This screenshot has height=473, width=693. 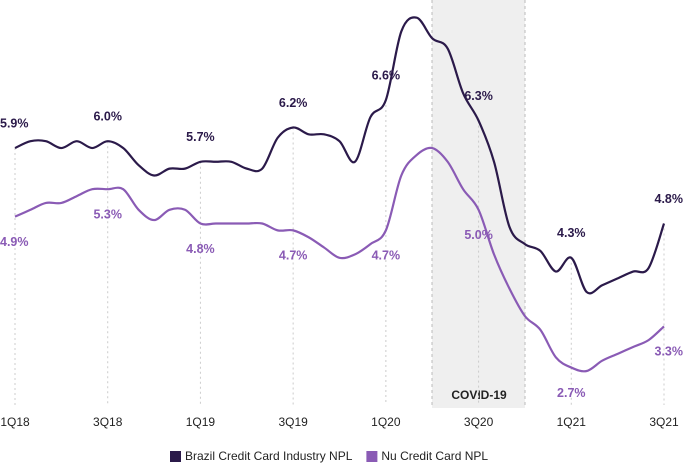 What do you see at coordinates (14, 242) in the screenshot?
I see `value-label: 4.9%` at bounding box center [14, 242].